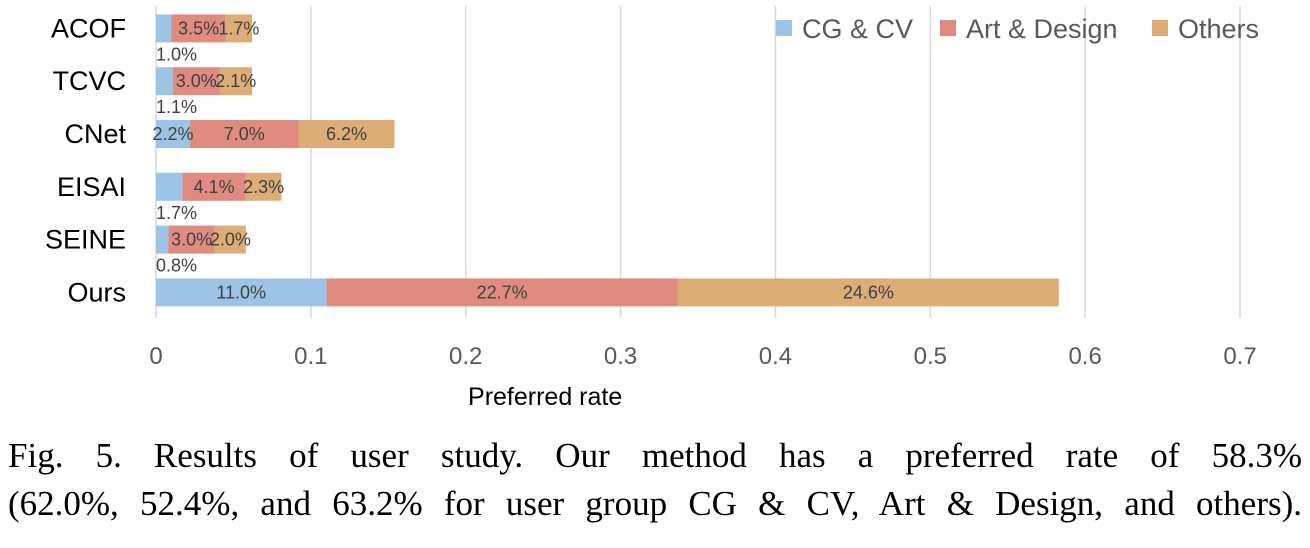  What do you see at coordinates (1218, 29) in the screenshot?
I see `legend-label: Others` at bounding box center [1218, 29].